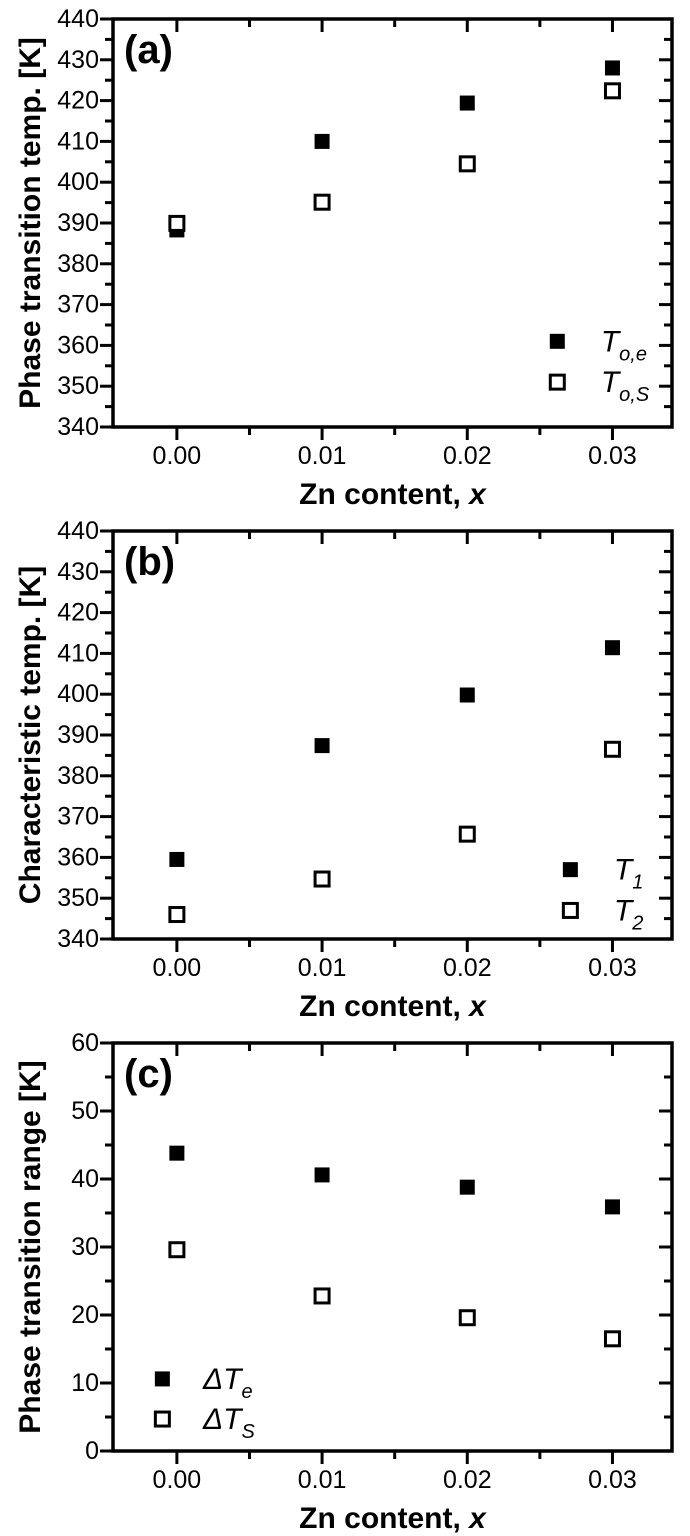 Image resolution: width=690 pixels, height=1536 pixels. Describe the element at coordinates (148, 1074) in the screenshot. I see `panel-letter: (c)` at that location.